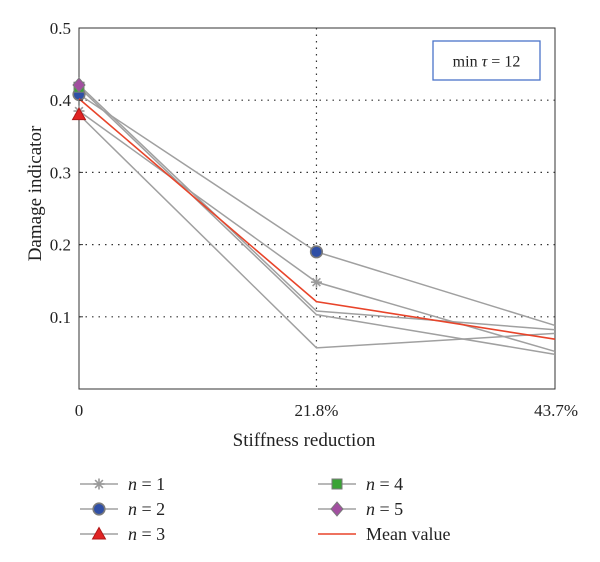 The width and height of the screenshot is (600, 562). I want to click on legend-label: n = 5, so click(384, 509).